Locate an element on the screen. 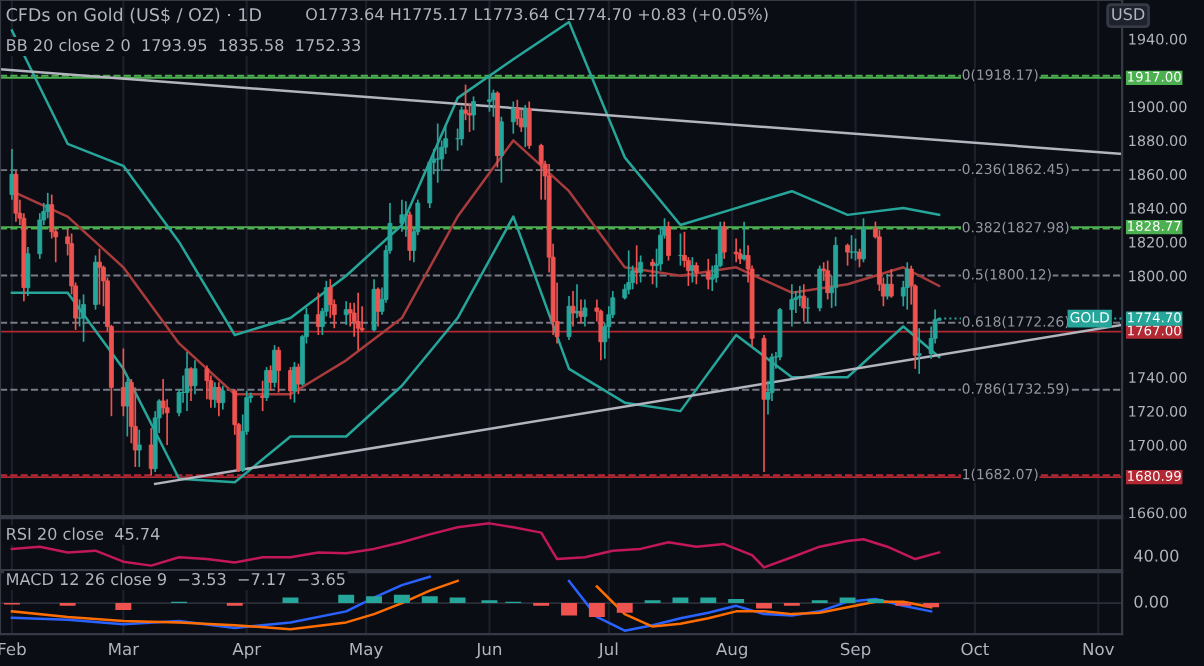 The width and height of the screenshot is (1204, 666). chart-title: CFDs on Gold (US$ / OZ) · 1D is located at coordinates (133, 15).